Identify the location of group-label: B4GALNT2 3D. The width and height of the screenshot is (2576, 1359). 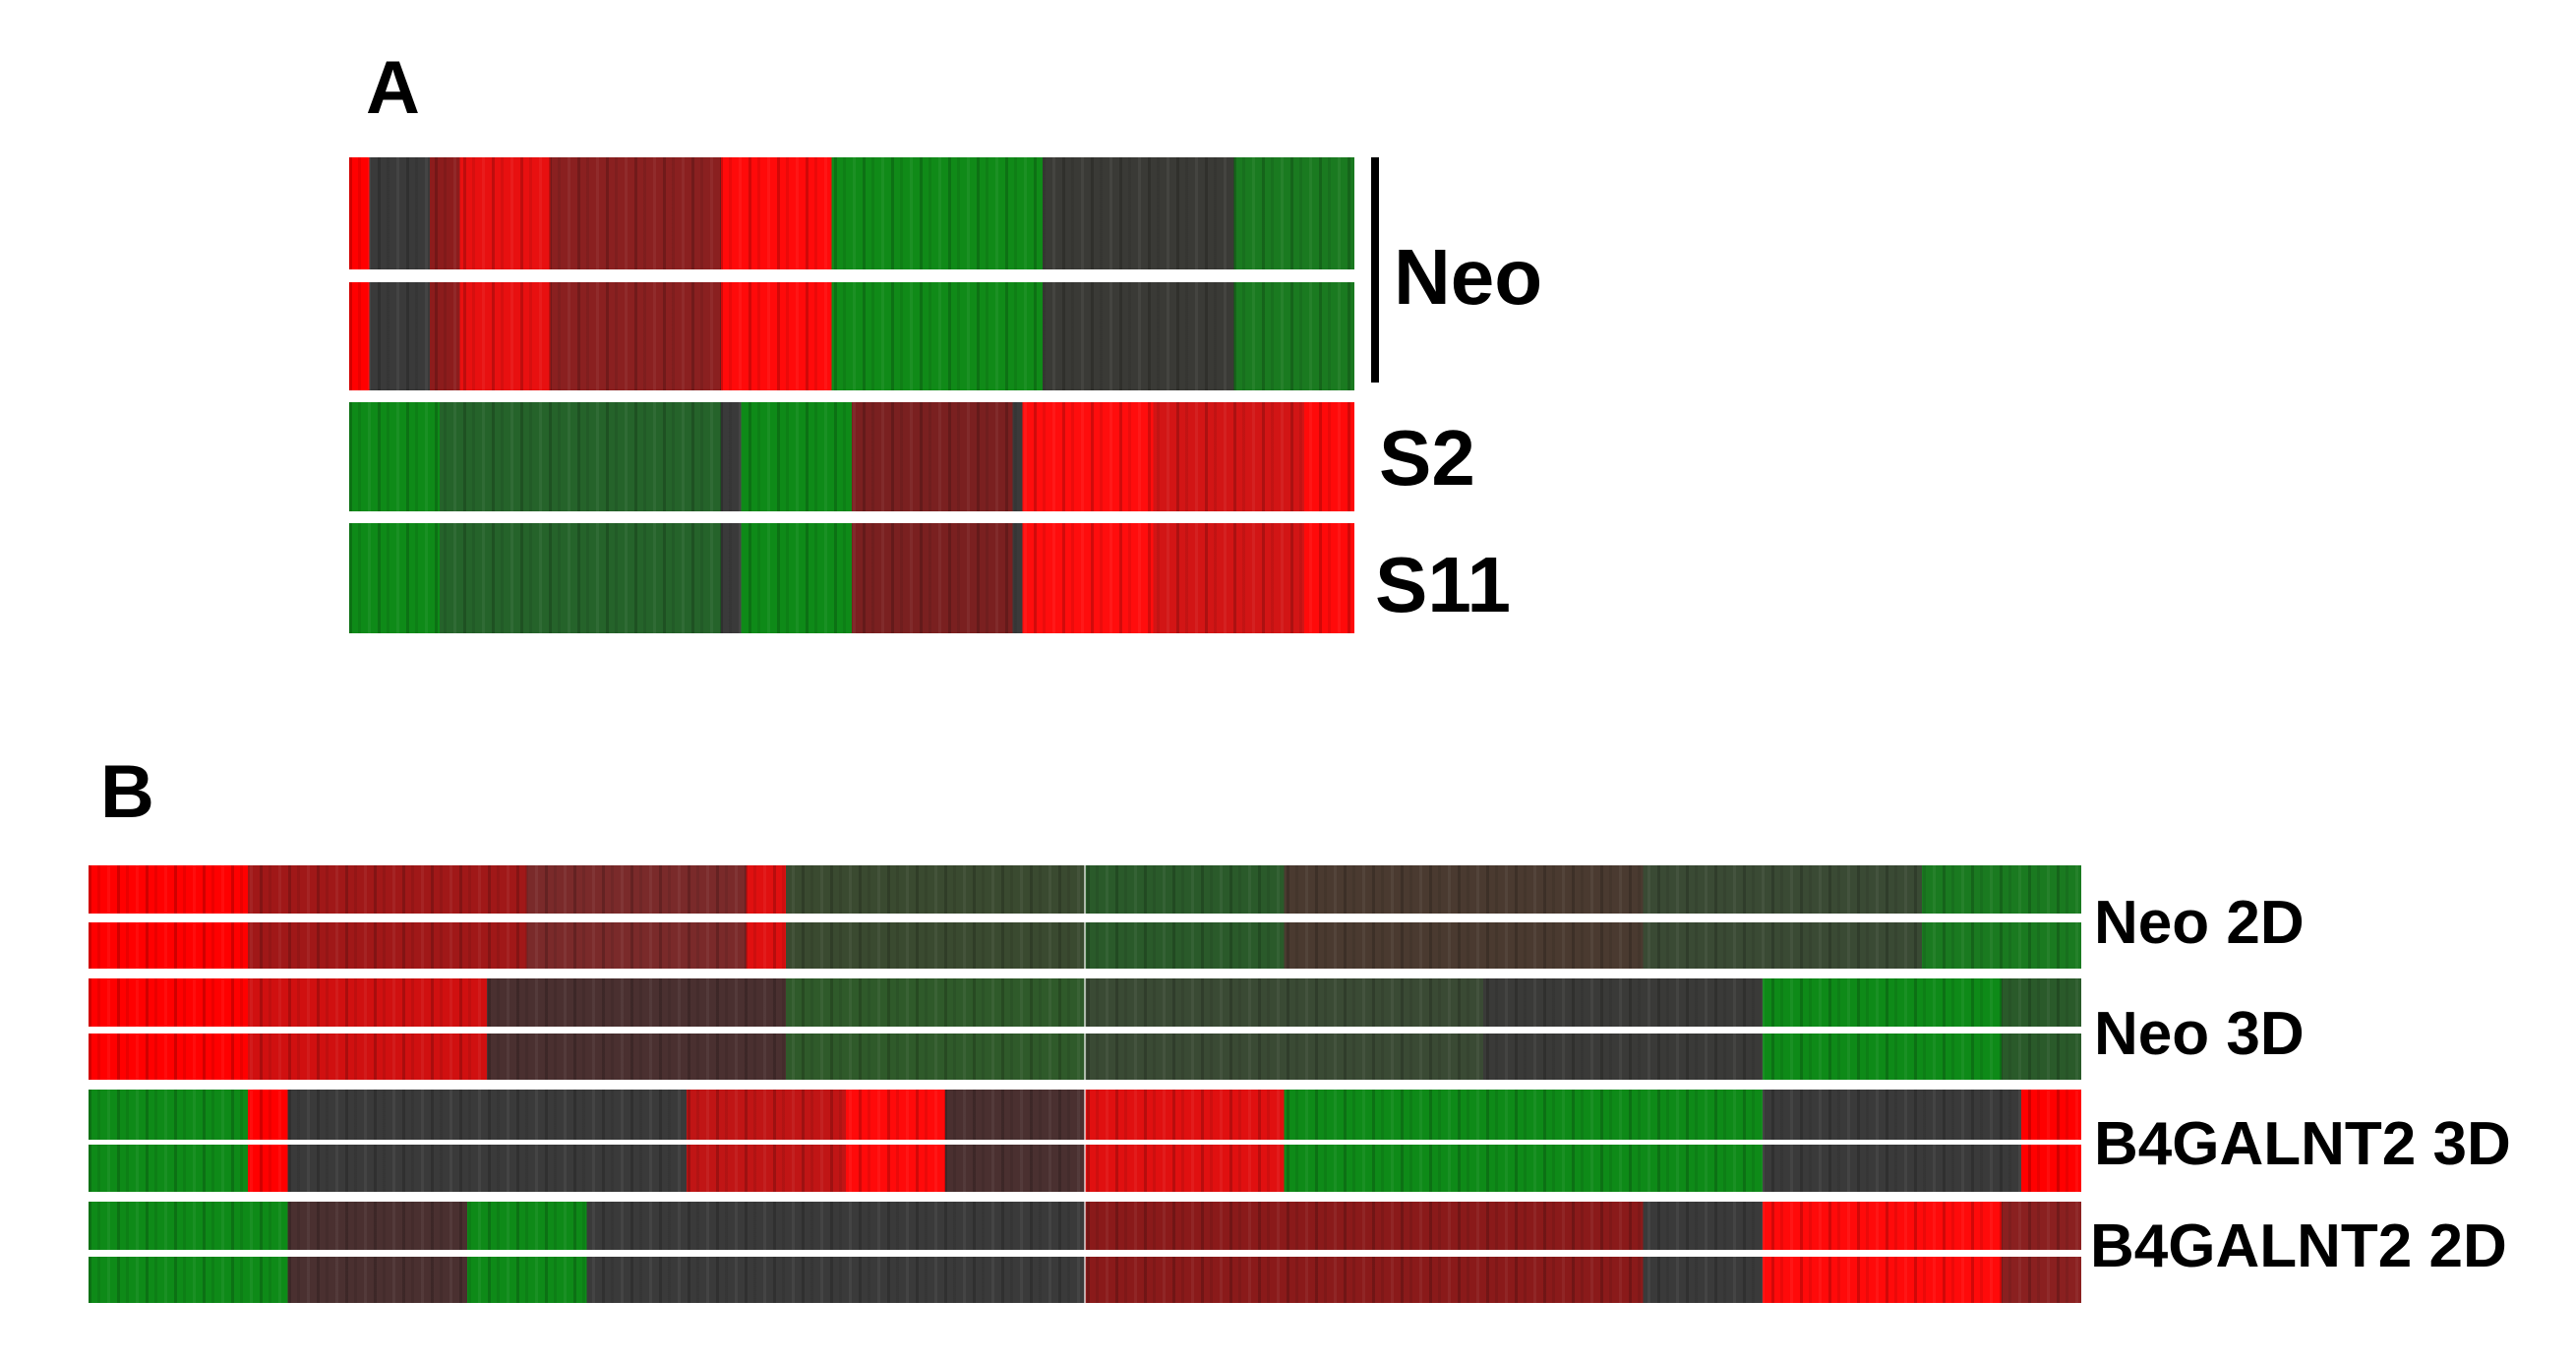
(2303, 1144).